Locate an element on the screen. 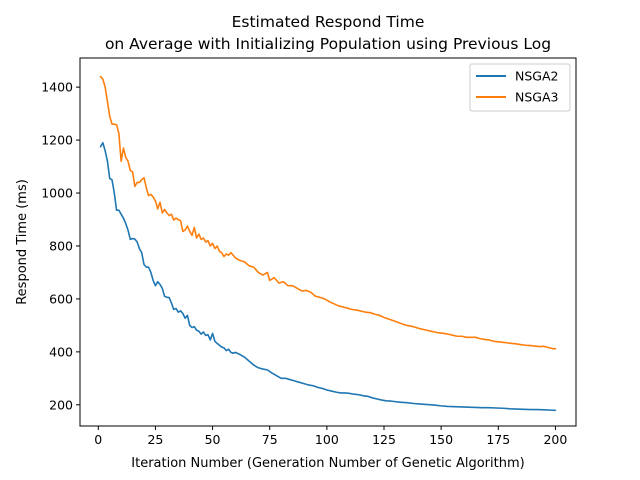  y-tick-label: 1400 is located at coordinates (57, 87).